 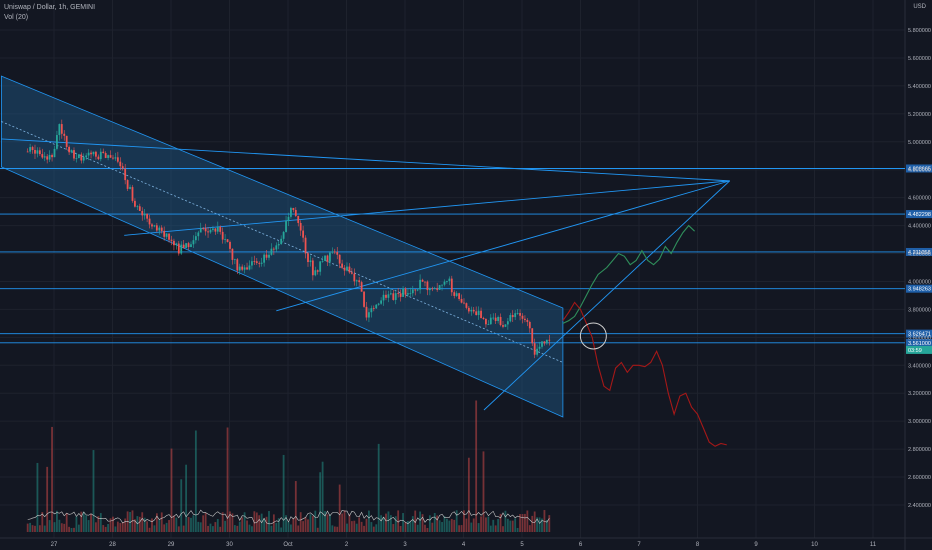 I want to click on x-tick-label-1: 28, so click(x=112, y=545).